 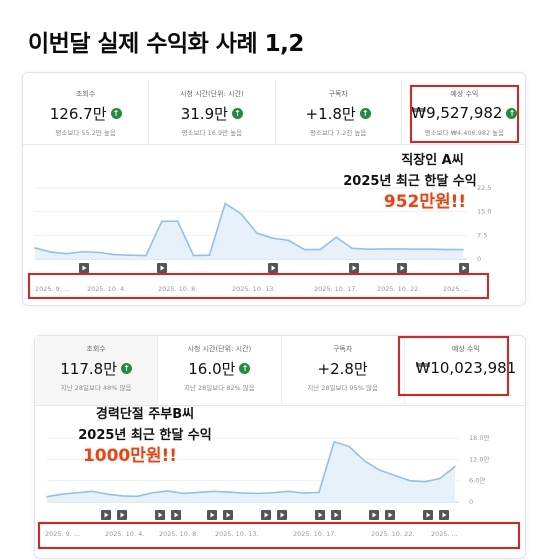 What do you see at coordinates (145, 435) in the screenshot?
I see `case2-caption: 경력단절 주부B씨 2025년 최근 한달 수익 1000만원!!` at bounding box center [145, 435].